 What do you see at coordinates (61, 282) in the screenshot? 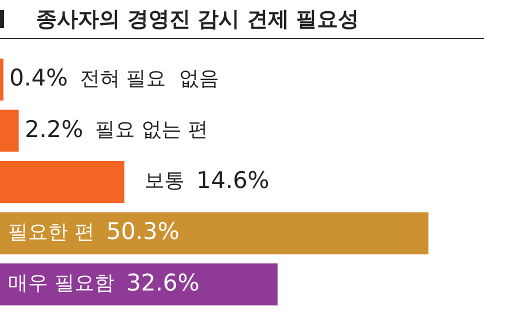
I see `y-tick-label: 매우 필요함` at bounding box center [61, 282].